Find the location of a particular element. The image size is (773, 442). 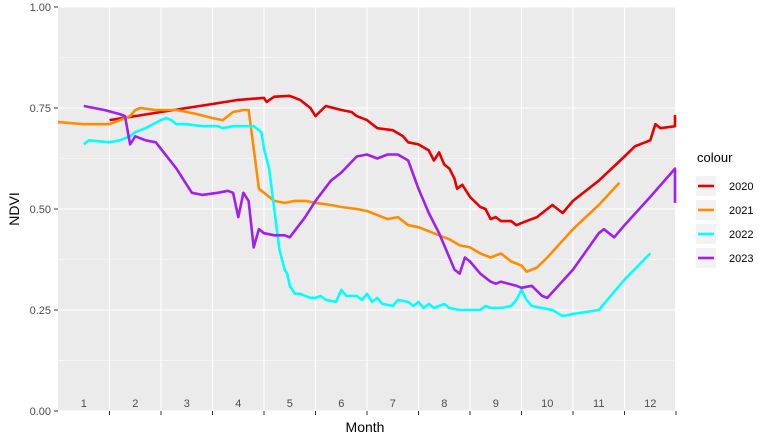

legend-title: colour is located at coordinates (715, 157).